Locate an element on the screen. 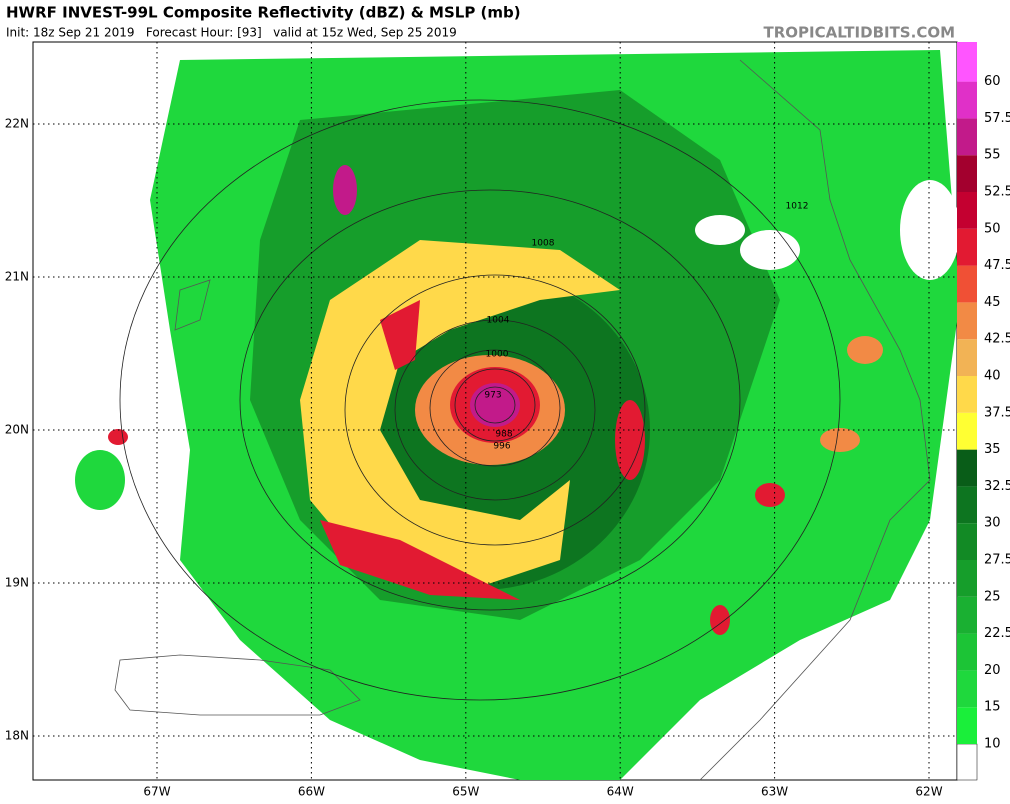  colorbar-label: 42.5 is located at coordinates (997, 339).